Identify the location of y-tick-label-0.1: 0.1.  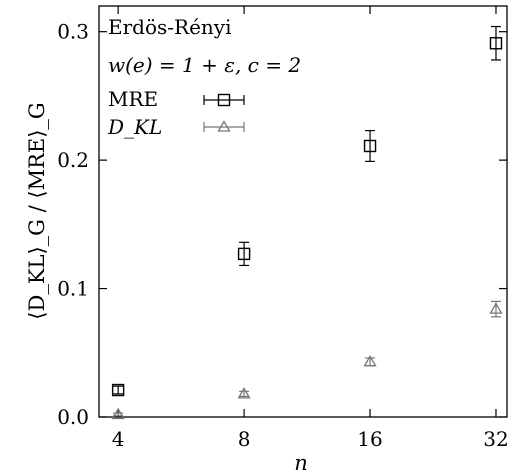
(73, 289).